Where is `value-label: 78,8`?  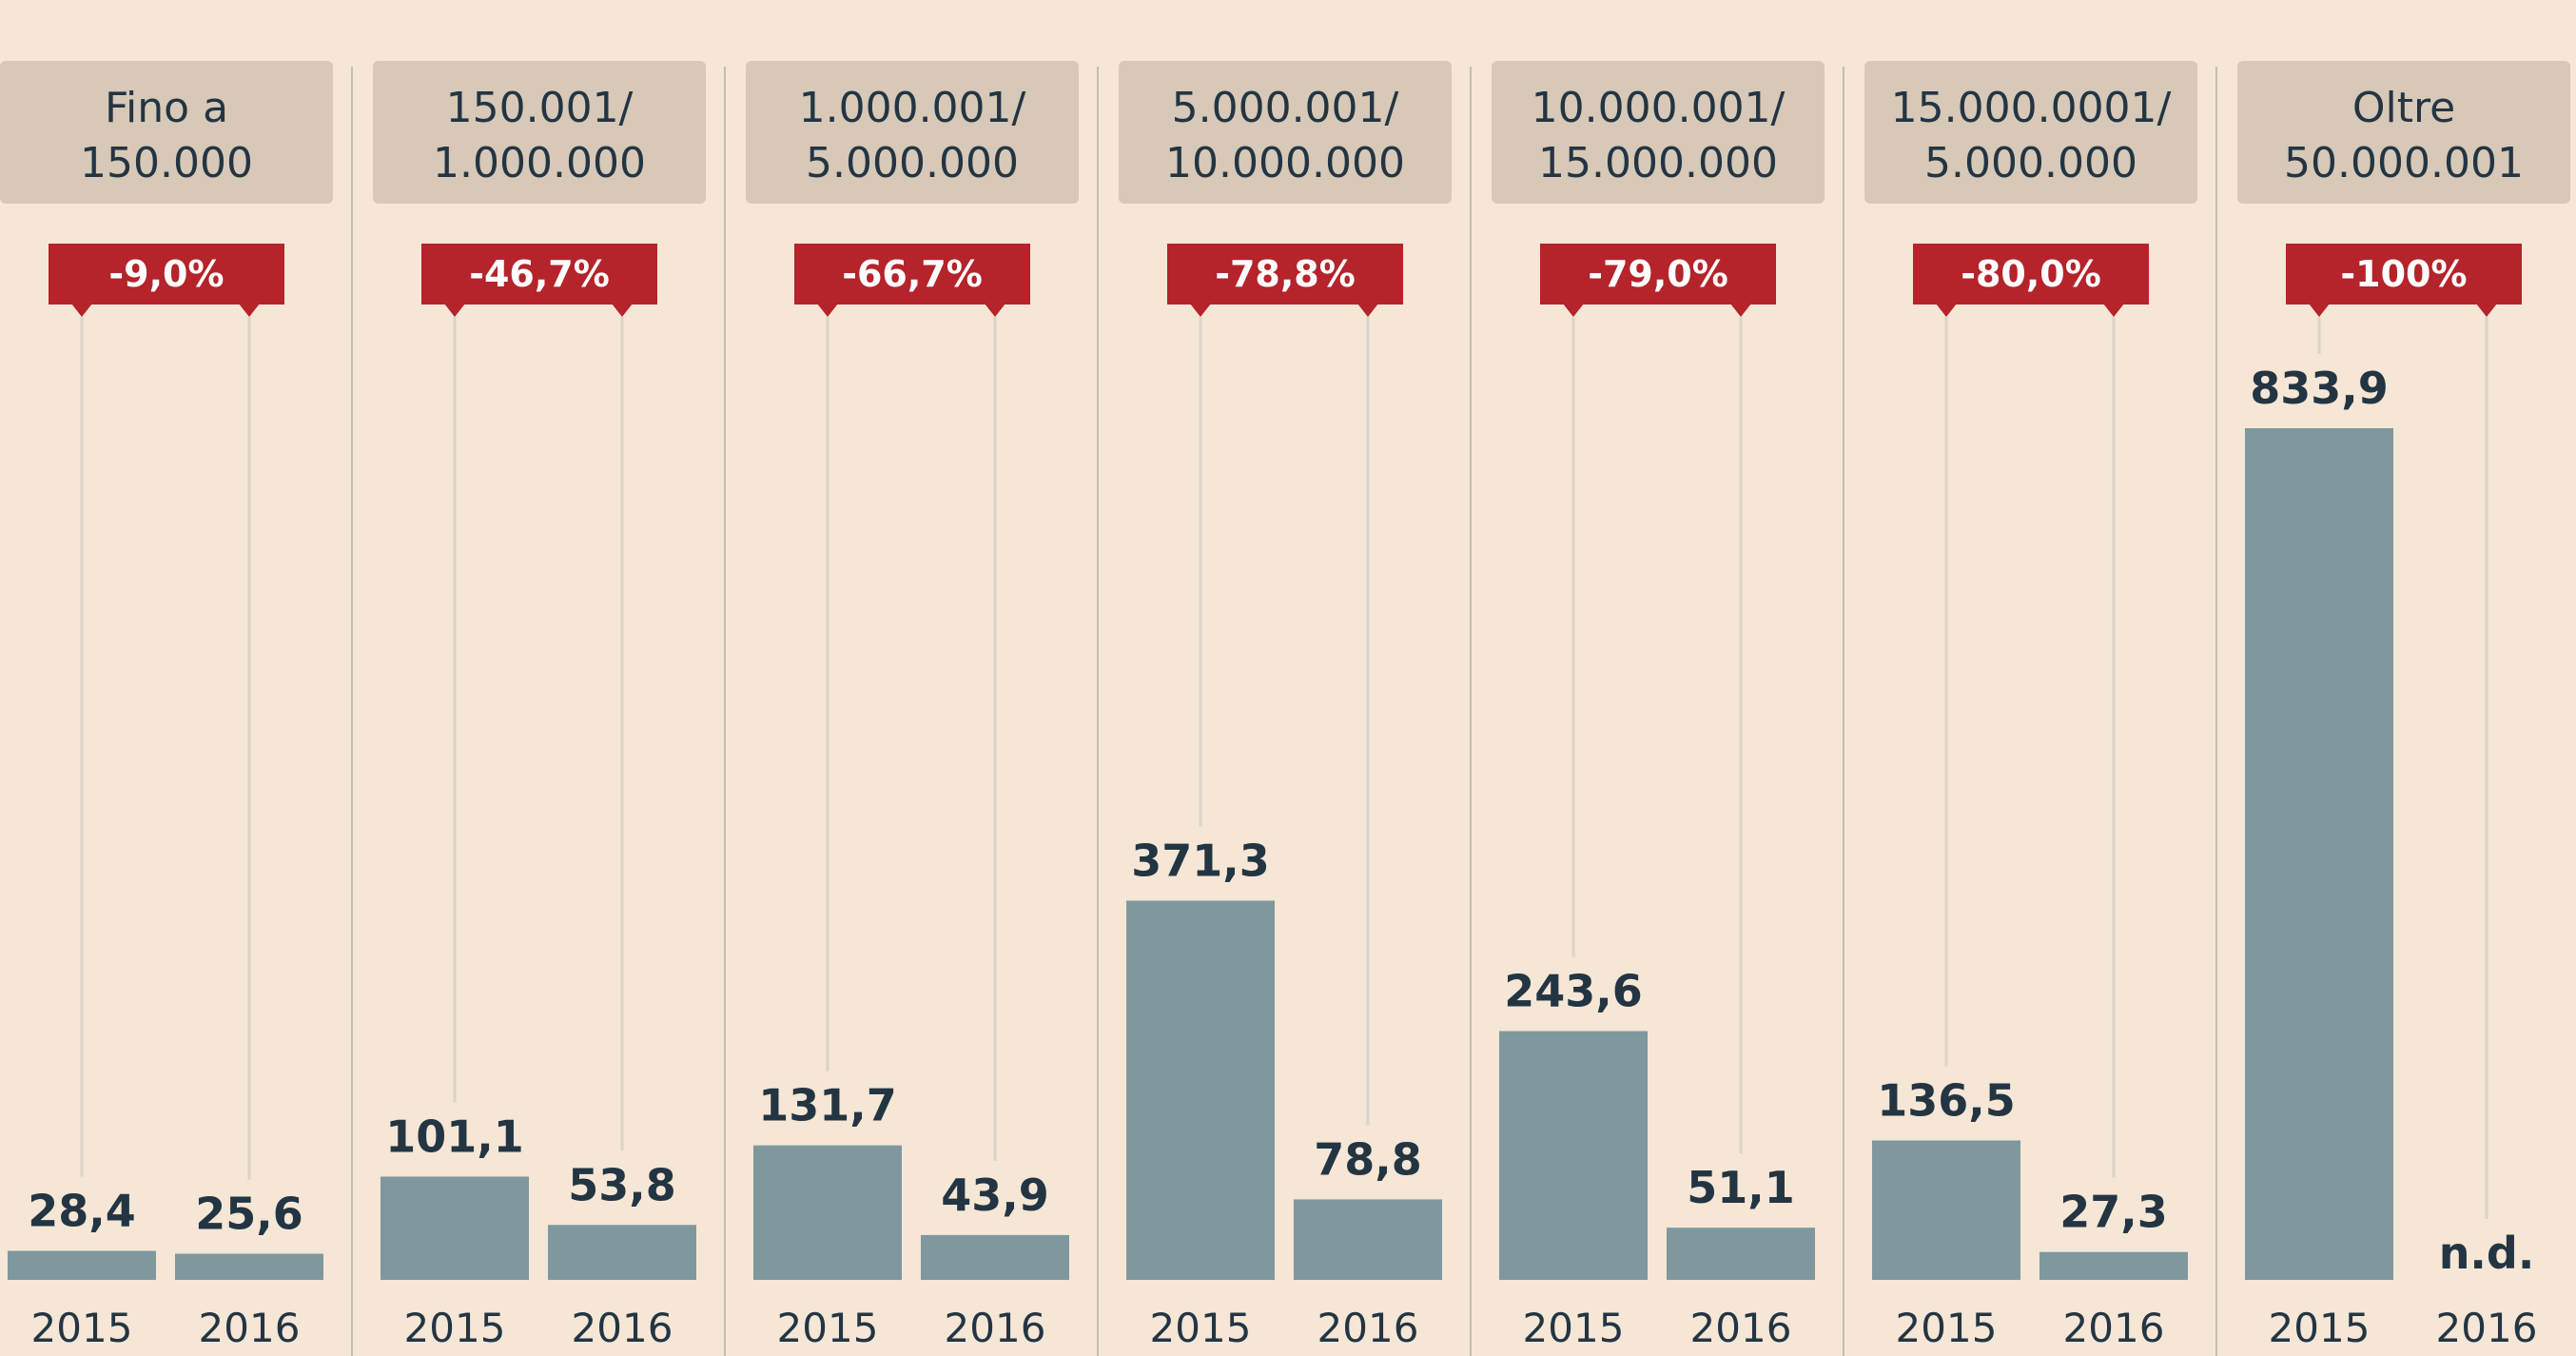 value-label: 78,8 is located at coordinates (1368, 1159).